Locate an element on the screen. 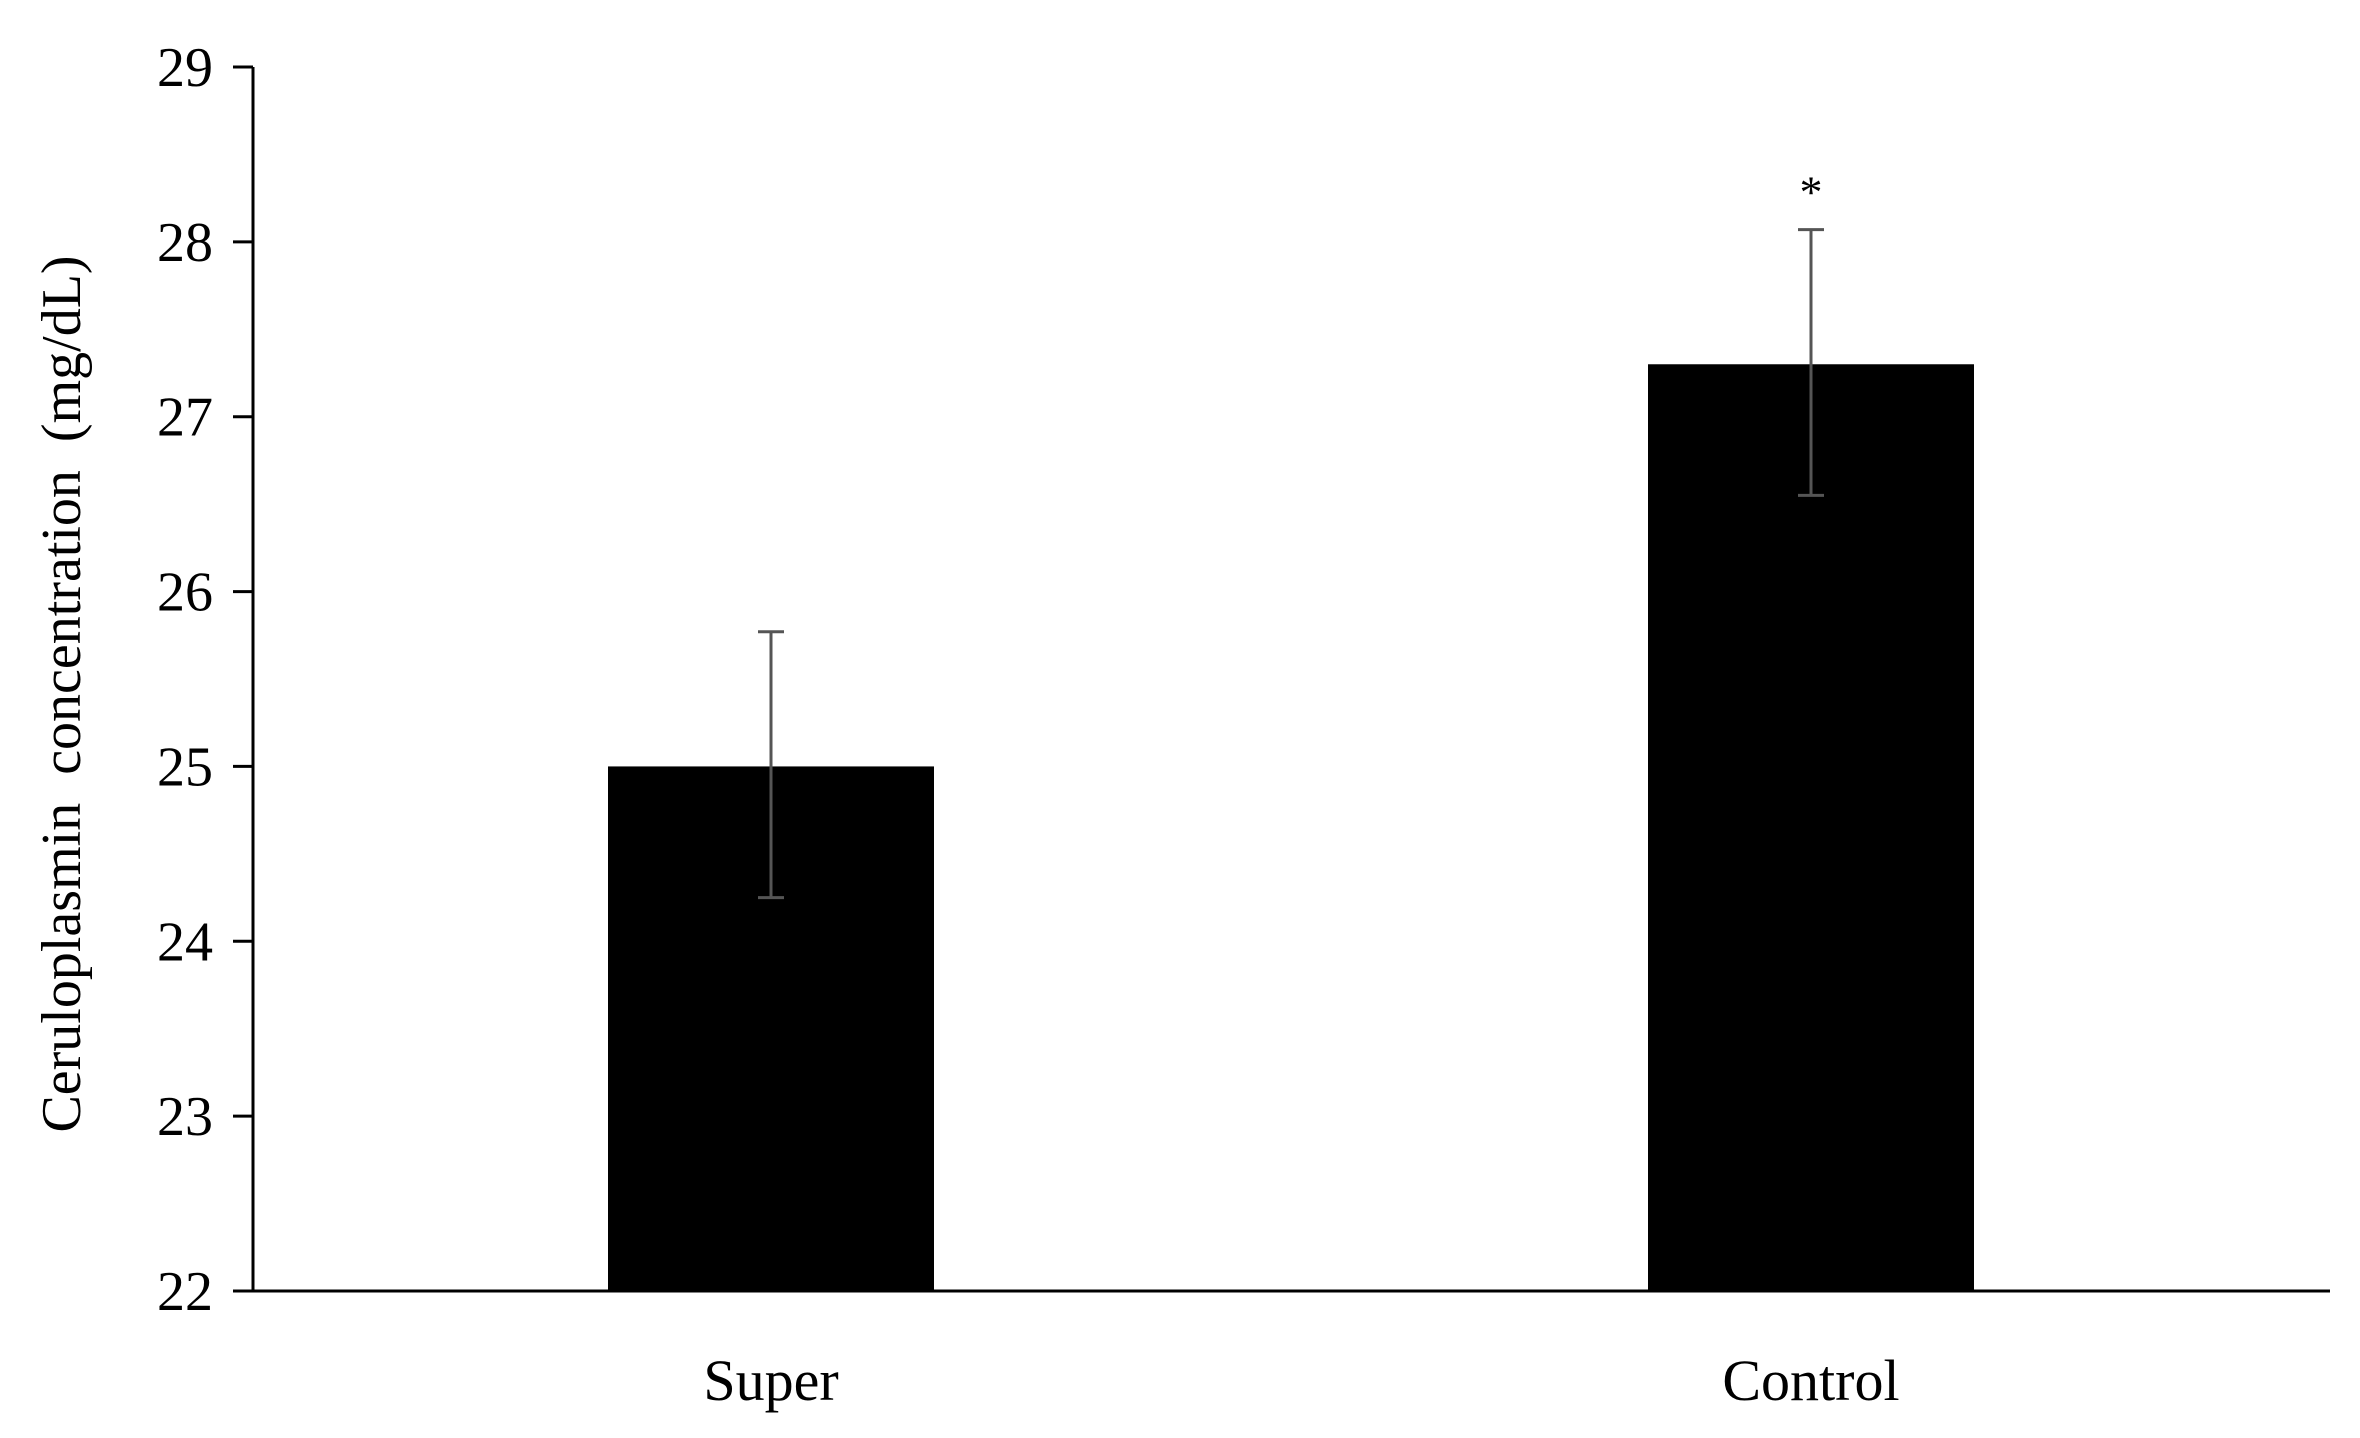  y-tick-label: 25 is located at coordinates (185, 767).